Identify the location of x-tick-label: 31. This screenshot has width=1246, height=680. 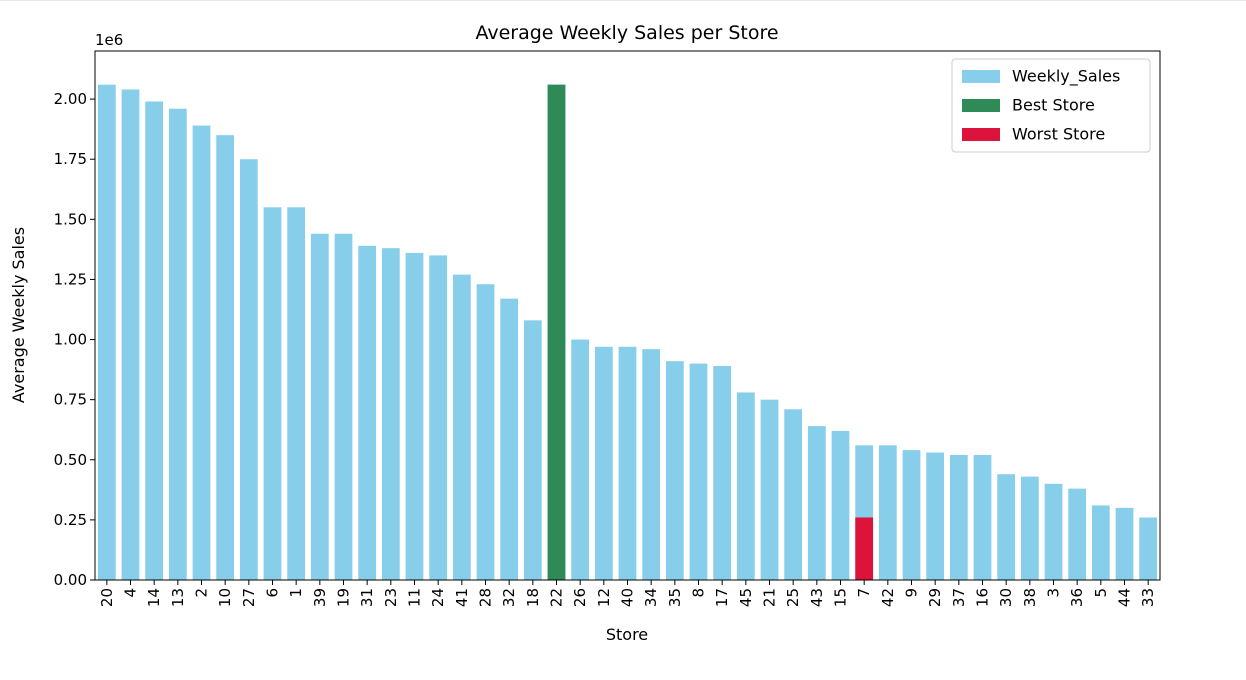
(367, 597).